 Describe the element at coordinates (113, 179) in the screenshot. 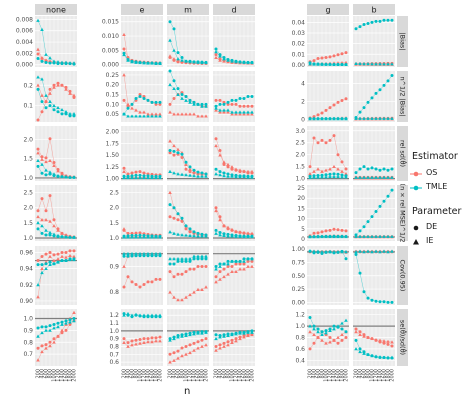

I see `y-tick-label: 1.00` at that location.